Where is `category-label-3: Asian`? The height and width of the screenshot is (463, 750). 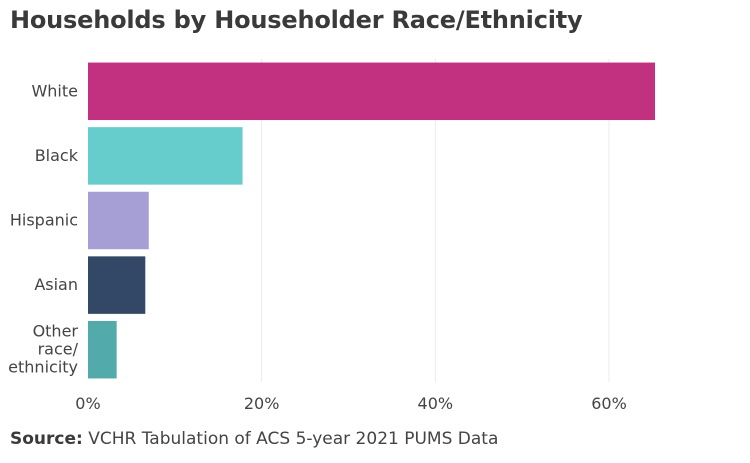
category-label-3: Asian is located at coordinates (56, 284).